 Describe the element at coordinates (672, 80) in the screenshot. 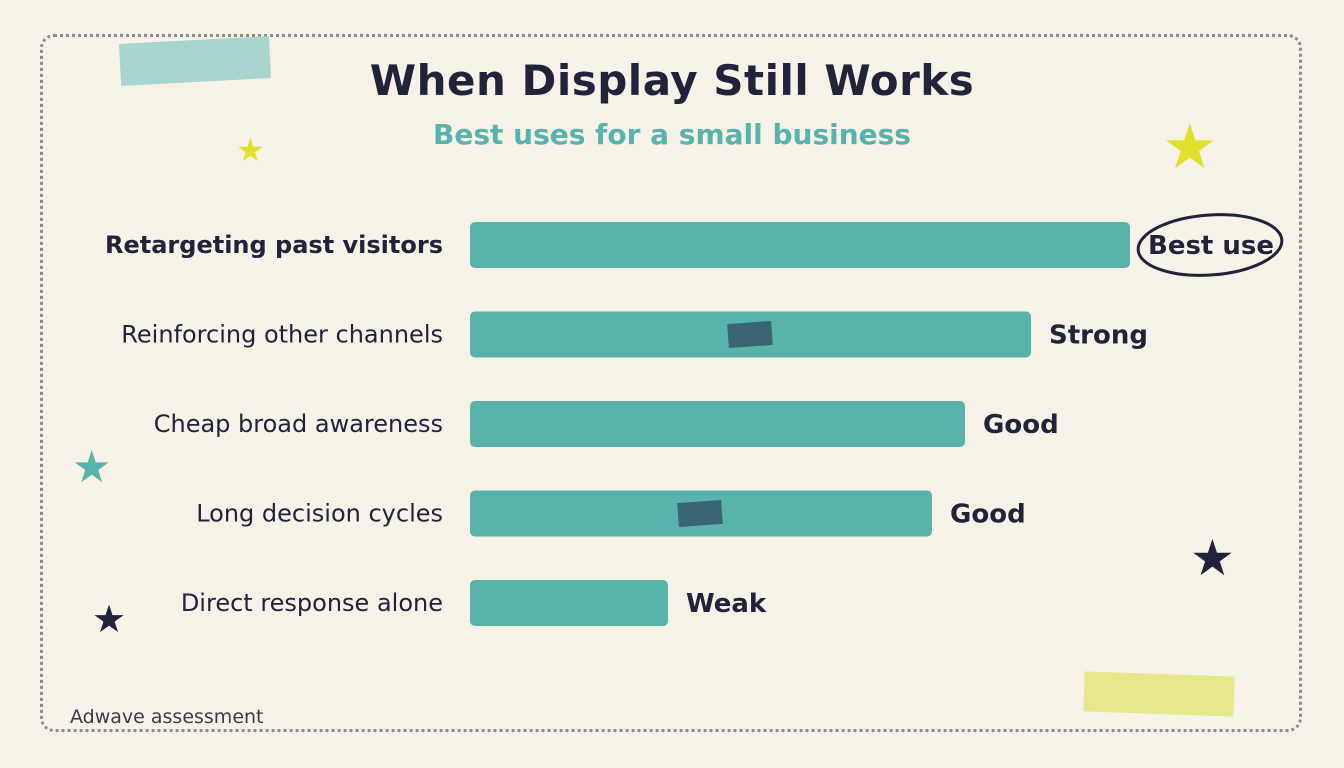

I see `chart-title: When Display Still Works` at that location.